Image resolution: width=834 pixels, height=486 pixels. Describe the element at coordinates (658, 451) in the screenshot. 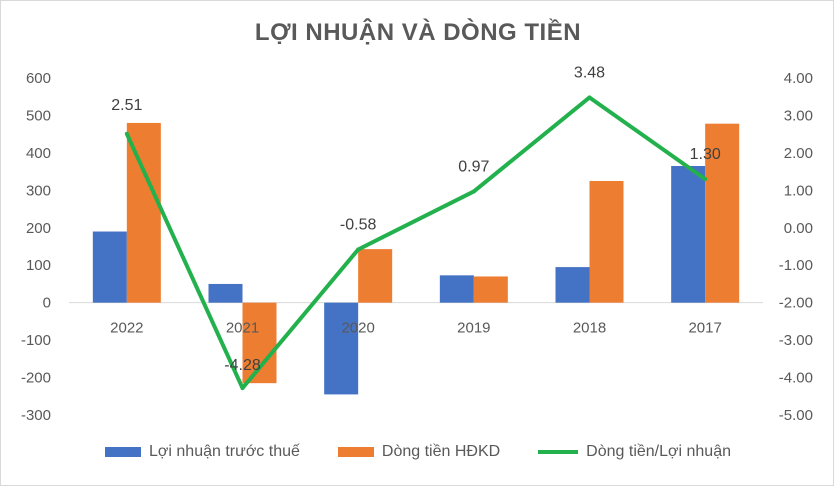

I see `legend-label-ratio: Dòng tiền/Lợi nhuận` at that location.